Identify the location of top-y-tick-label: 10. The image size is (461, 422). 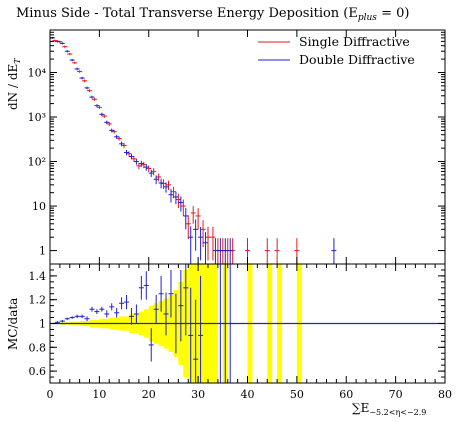
(39, 206).